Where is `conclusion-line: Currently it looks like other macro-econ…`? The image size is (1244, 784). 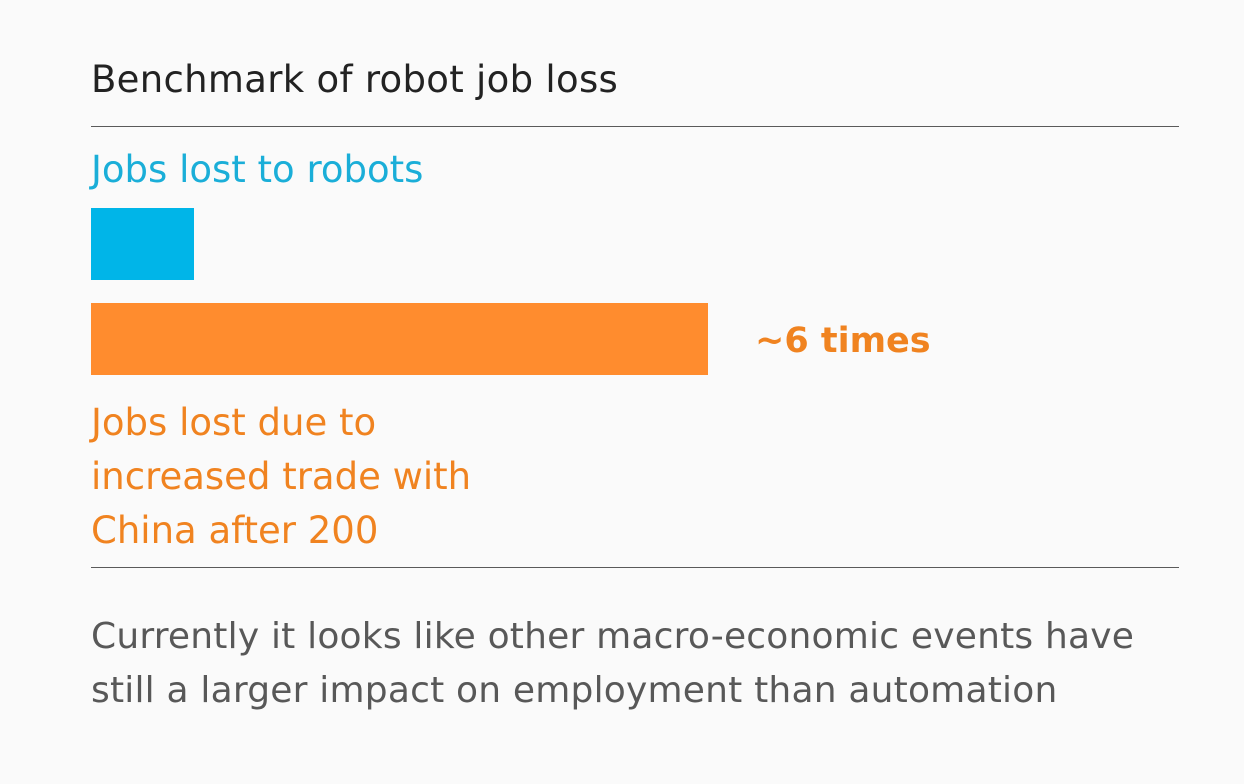 conclusion-line: Currently it looks like other macro-econ… is located at coordinates (613, 636).